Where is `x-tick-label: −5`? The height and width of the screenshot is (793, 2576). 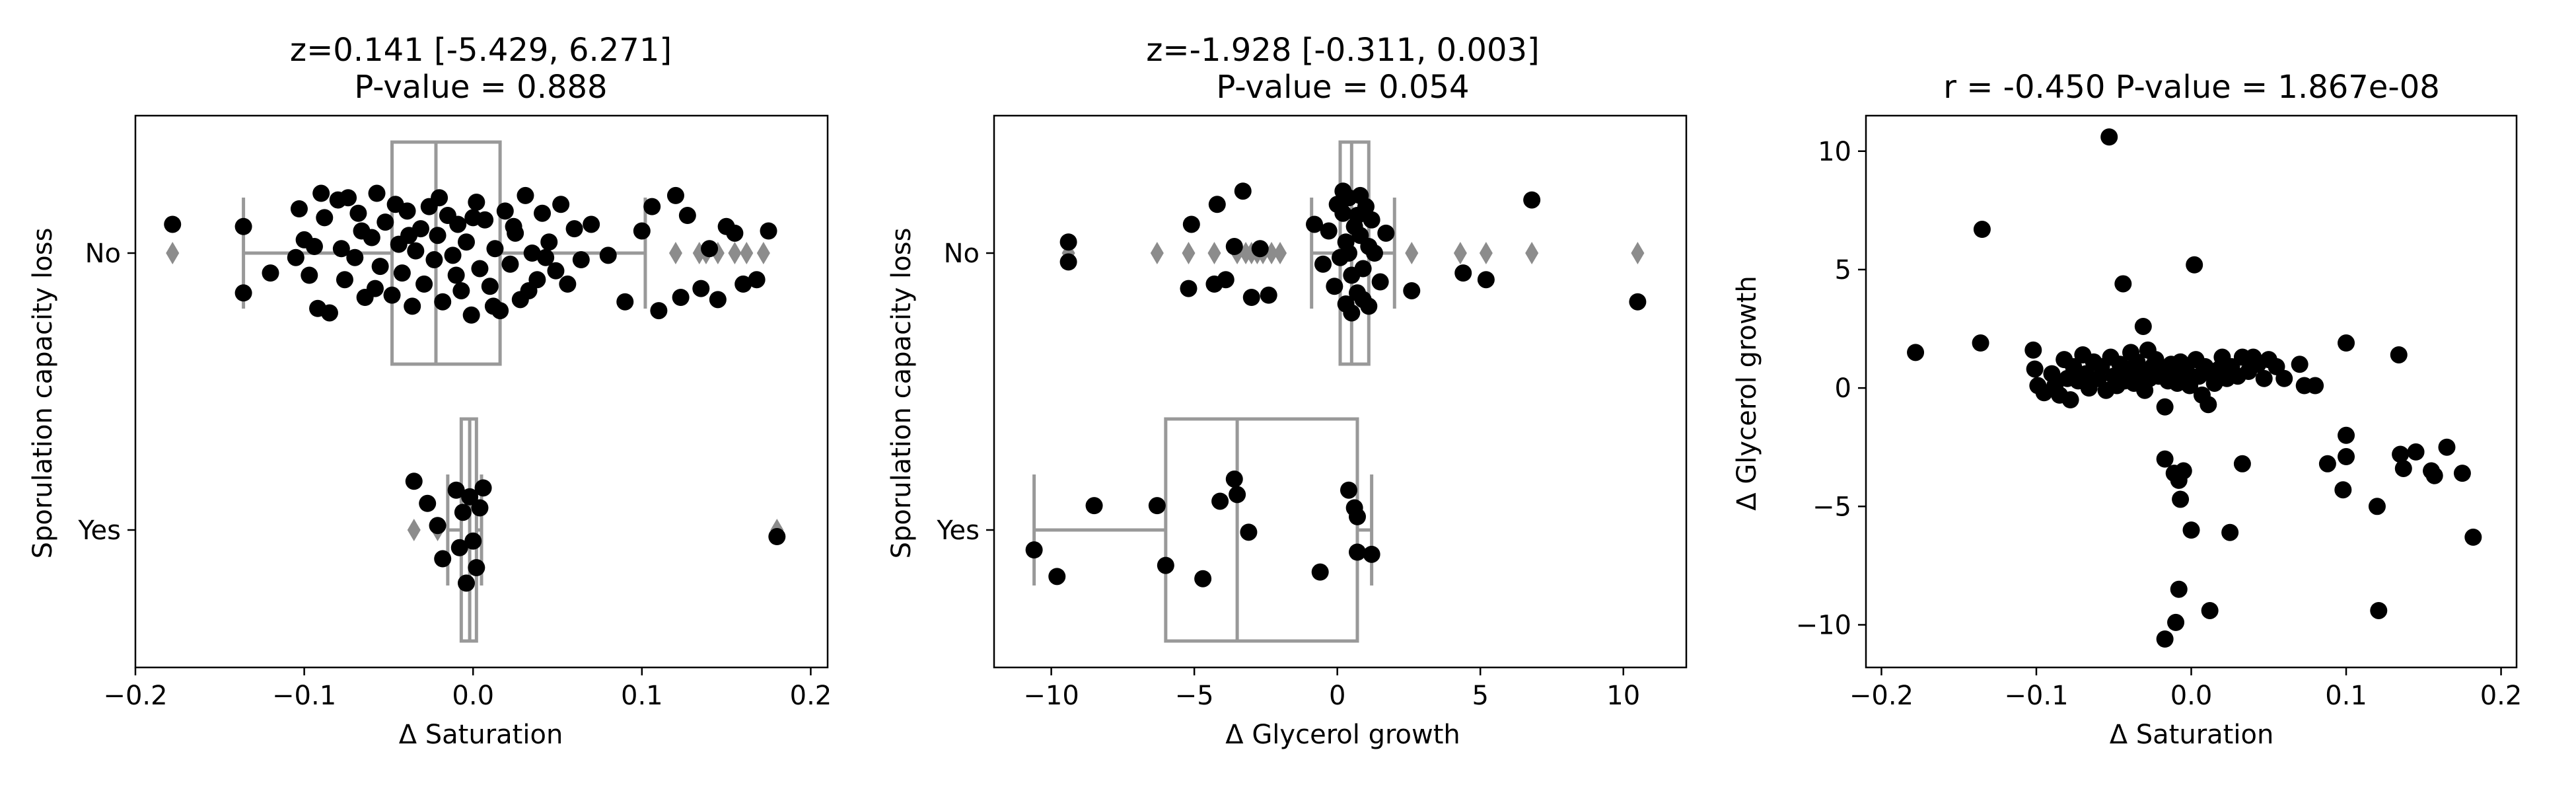 x-tick-label: −5 is located at coordinates (1194, 696).